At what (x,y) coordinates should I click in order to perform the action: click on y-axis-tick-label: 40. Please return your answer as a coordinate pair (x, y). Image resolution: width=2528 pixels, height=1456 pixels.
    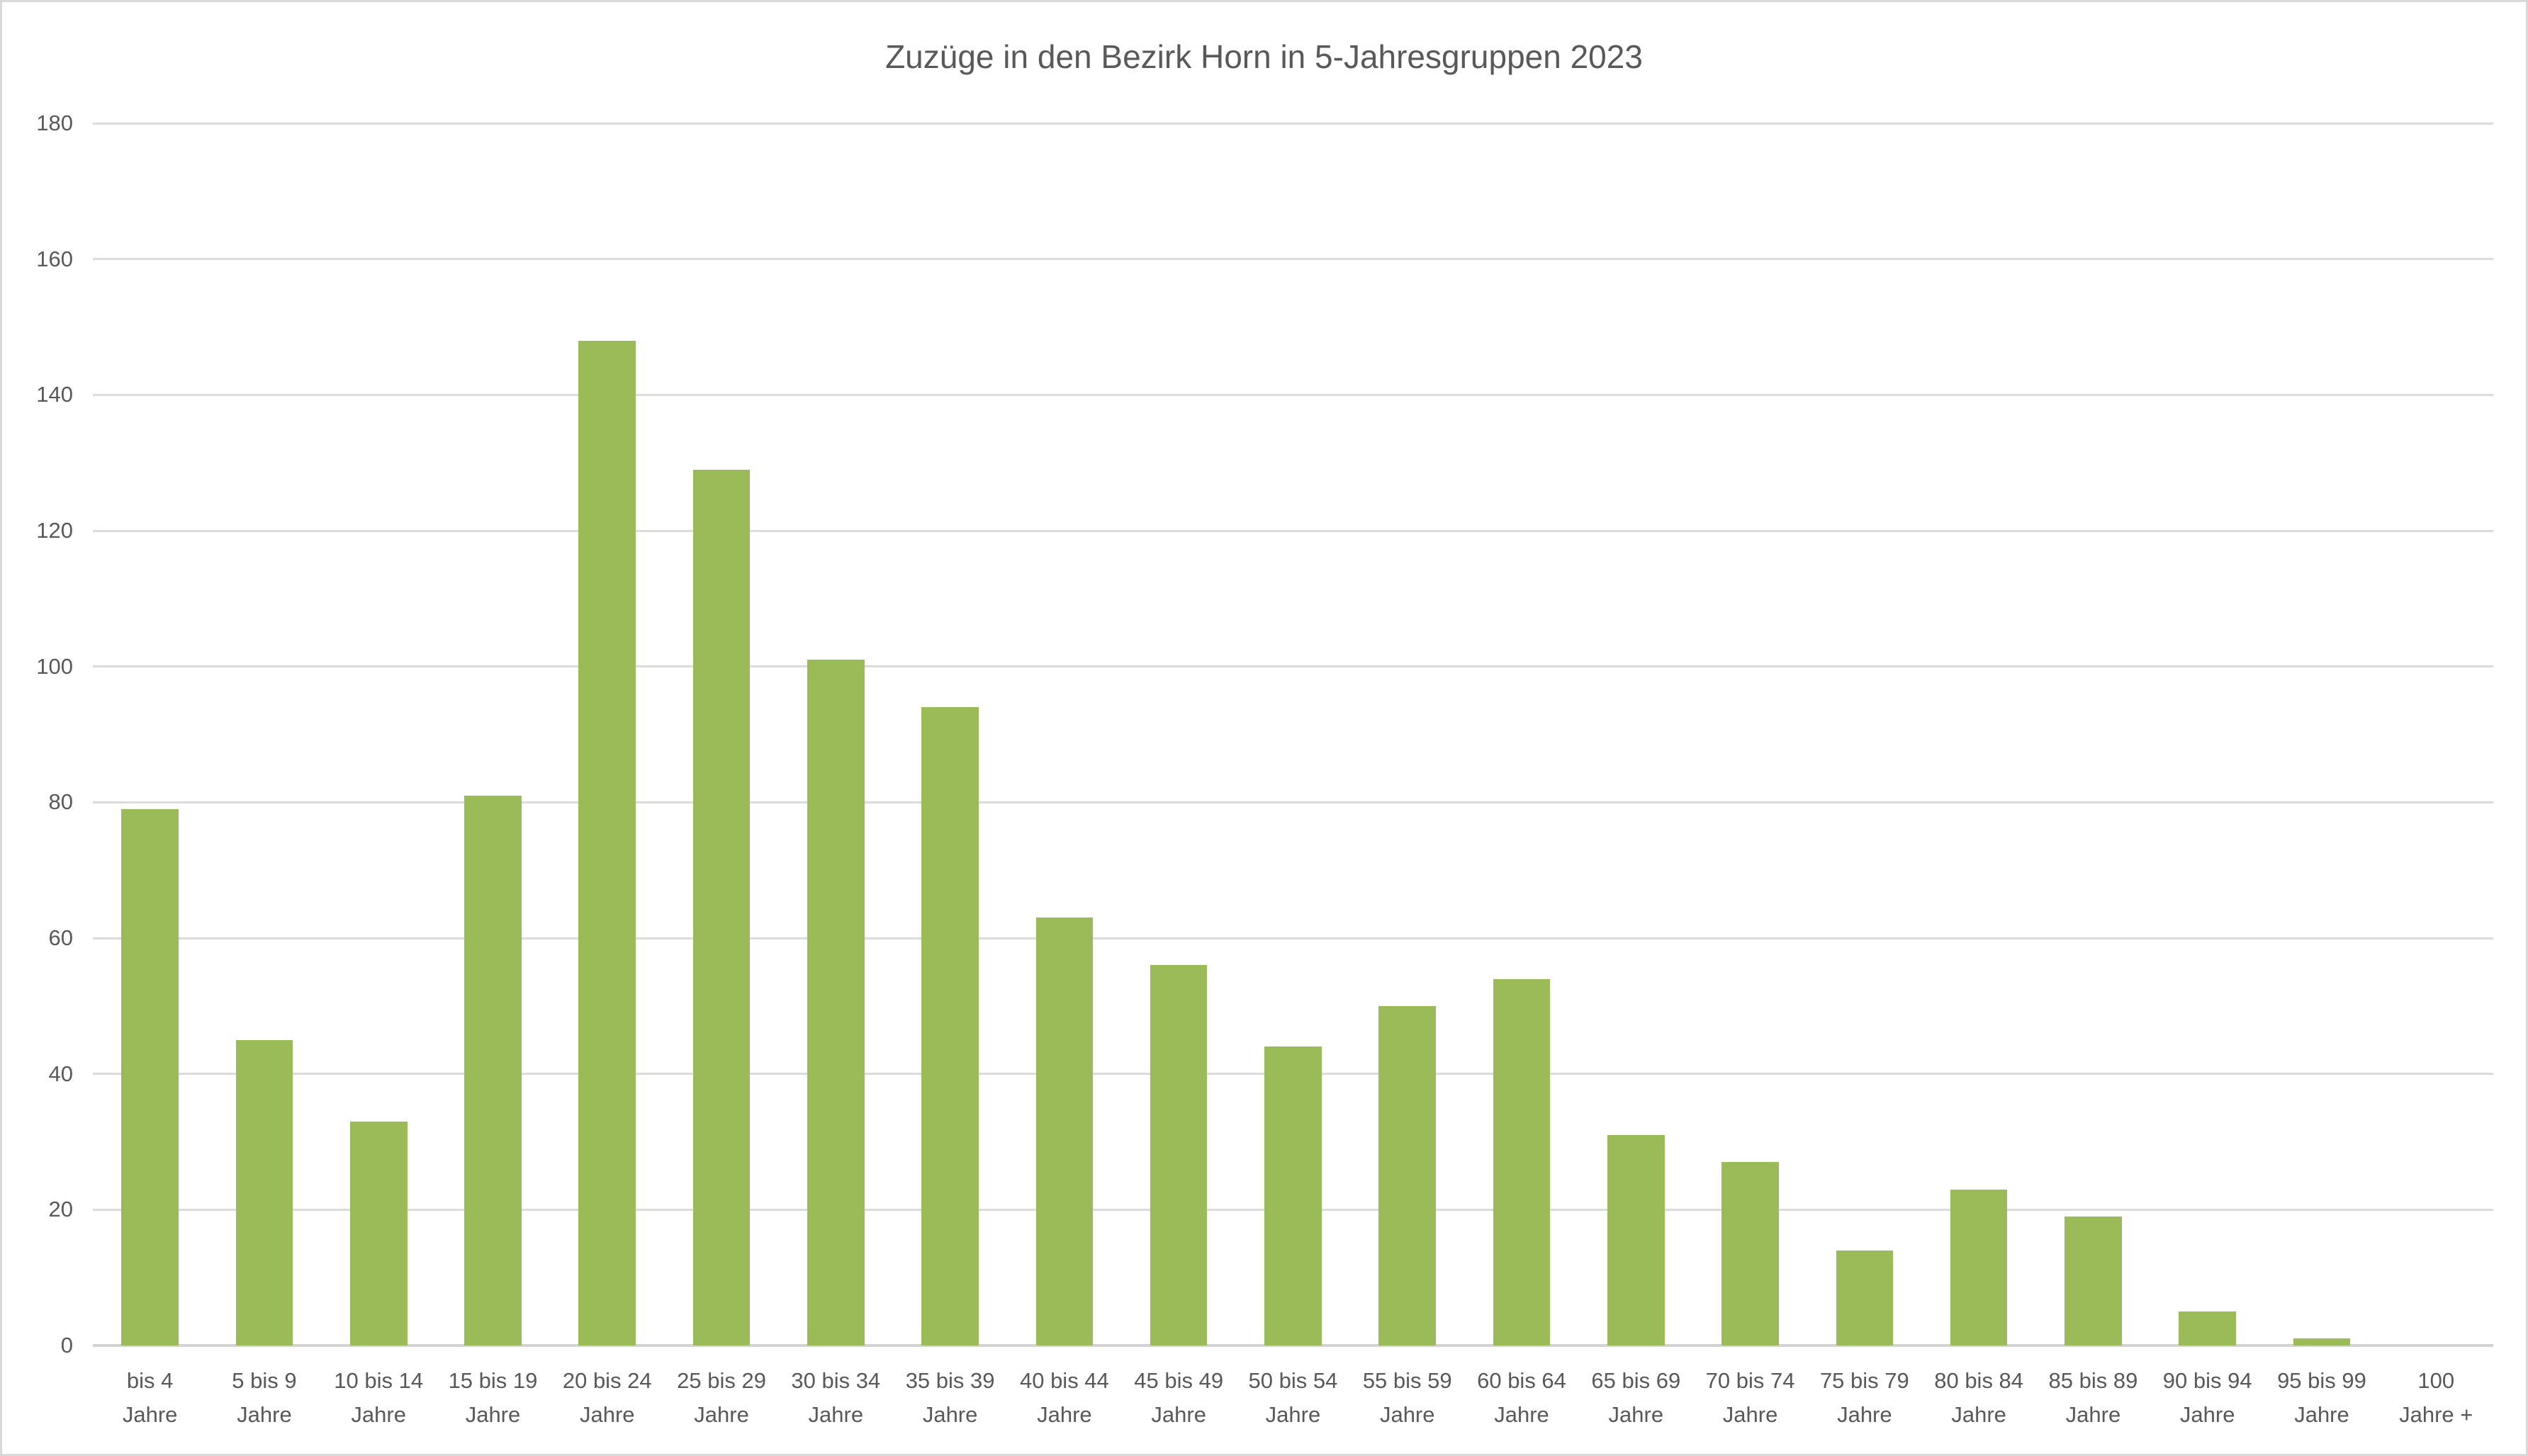
    Looking at the image, I should click on (60, 1073).